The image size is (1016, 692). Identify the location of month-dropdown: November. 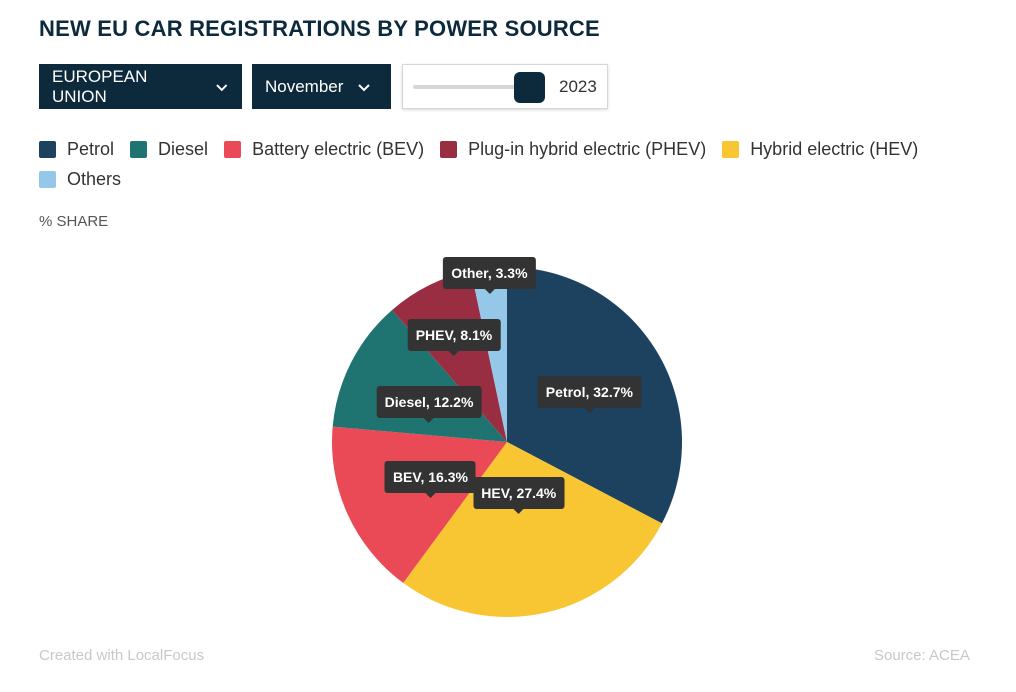
(321, 86).